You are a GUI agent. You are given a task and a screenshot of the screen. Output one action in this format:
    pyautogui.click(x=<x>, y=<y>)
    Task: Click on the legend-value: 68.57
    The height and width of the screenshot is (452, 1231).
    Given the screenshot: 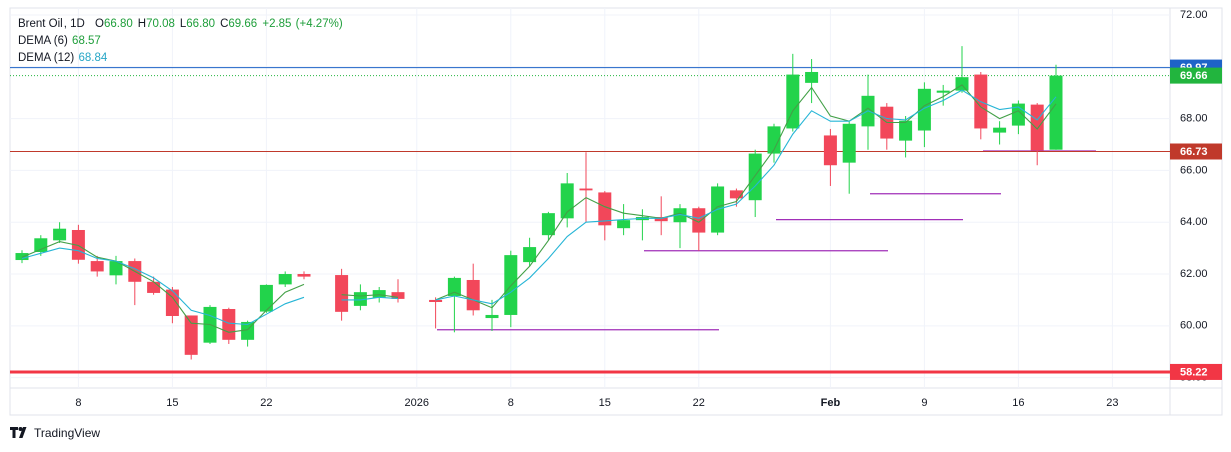 What is the action you would take?
    pyautogui.click(x=86, y=41)
    